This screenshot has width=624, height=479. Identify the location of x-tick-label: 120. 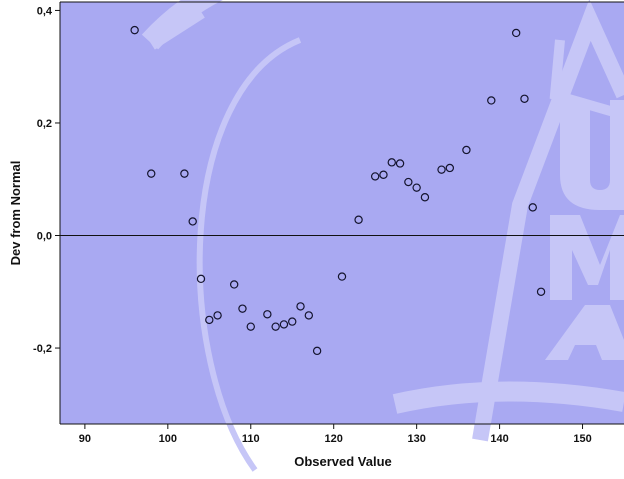
(334, 439).